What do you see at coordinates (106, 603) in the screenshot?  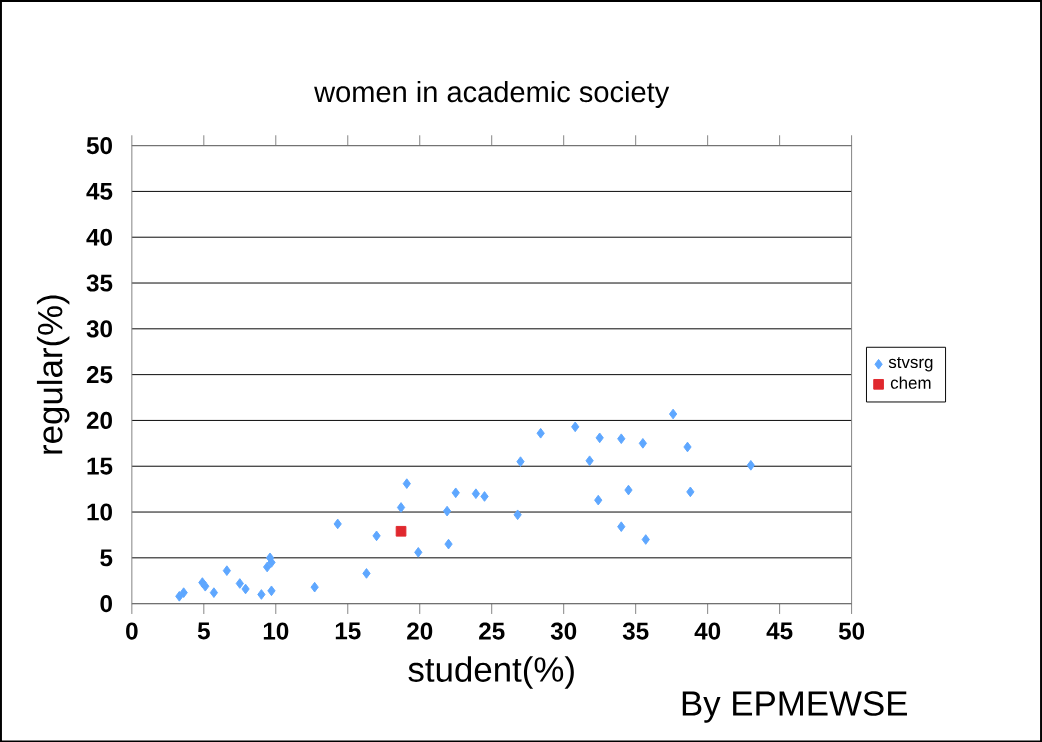 I see `y-tick-label: 0` at bounding box center [106, 603].